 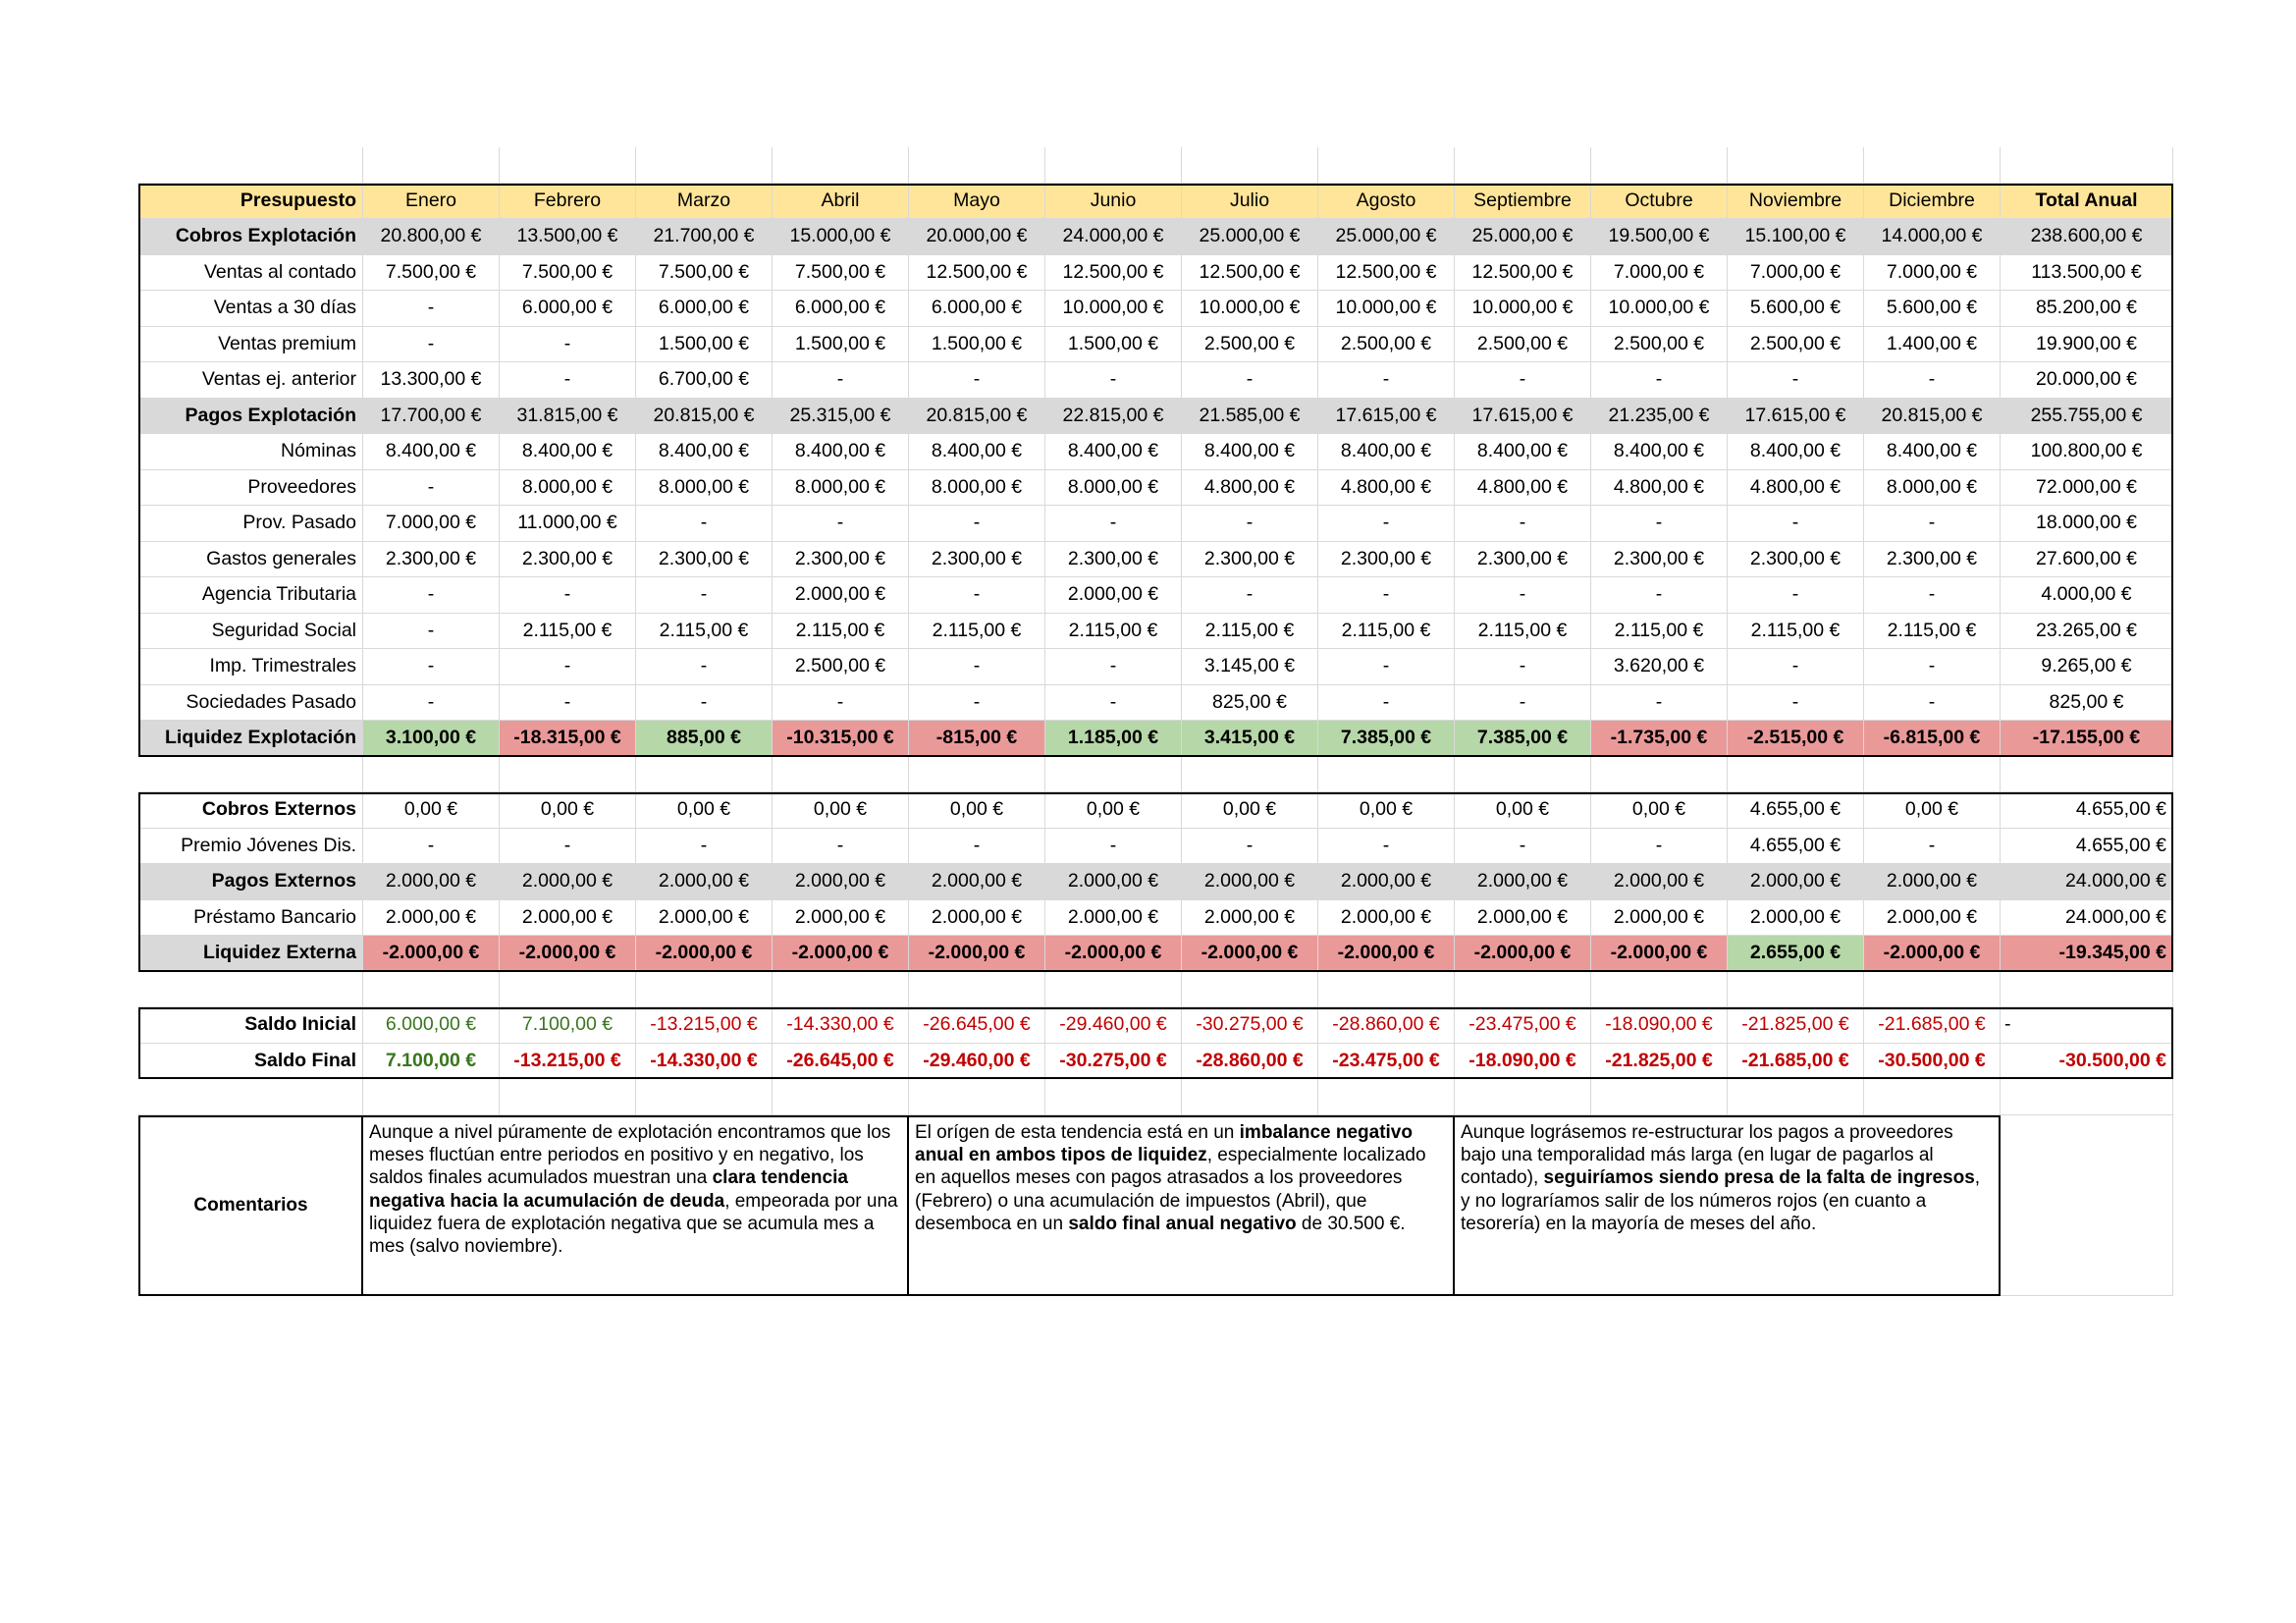 What do you see at coordinates (432, 739) in the screenshot?
I see `cell-liquidez-explotacion: 3.100,00 €` at bounding box center [432, 739].